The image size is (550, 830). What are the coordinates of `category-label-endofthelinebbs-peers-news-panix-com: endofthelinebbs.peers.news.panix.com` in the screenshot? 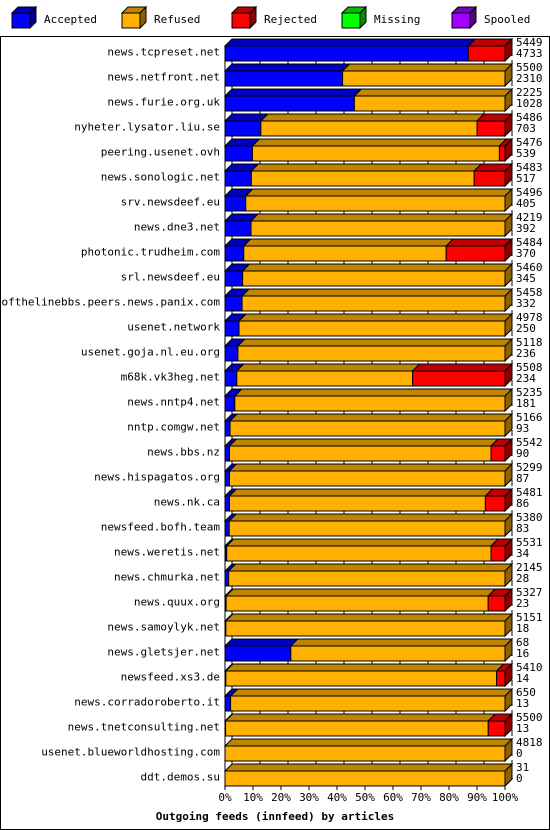 It's located at (110, 302).